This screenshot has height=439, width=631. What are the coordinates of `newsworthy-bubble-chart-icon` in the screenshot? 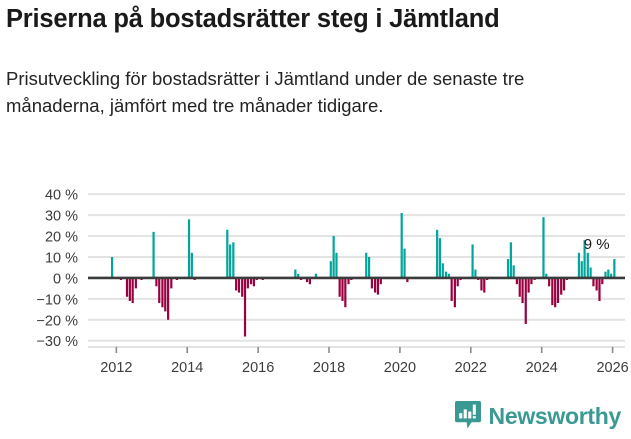 It's located at (467, 415).